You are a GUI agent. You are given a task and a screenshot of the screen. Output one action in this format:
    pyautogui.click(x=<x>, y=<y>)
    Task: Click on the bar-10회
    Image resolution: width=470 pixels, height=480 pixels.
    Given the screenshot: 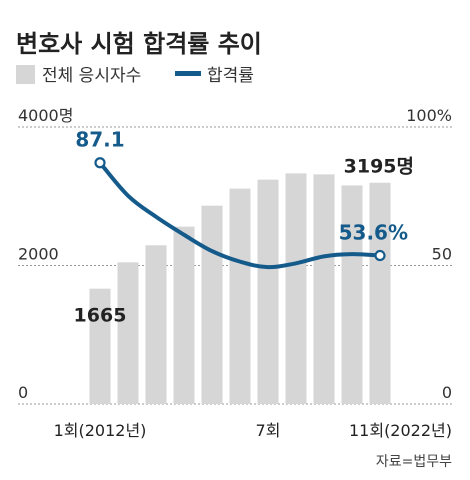 What is the action you would take?
    pyautogui.click(x=352, y=294)
    